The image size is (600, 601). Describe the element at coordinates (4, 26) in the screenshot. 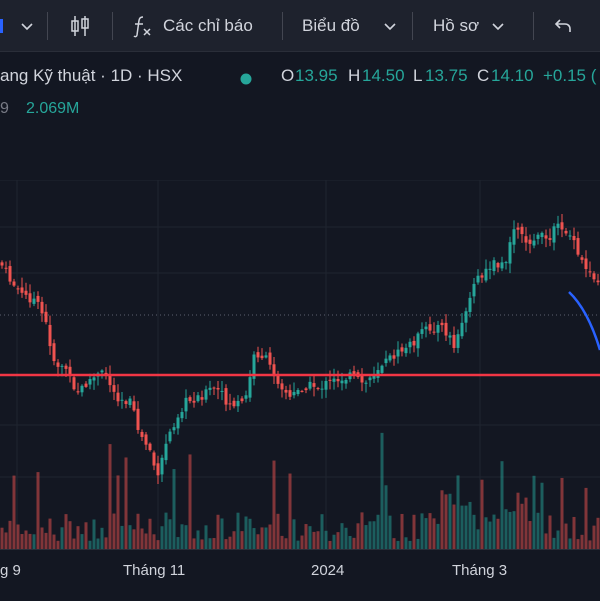

I see `symbol-fragment` at that location.